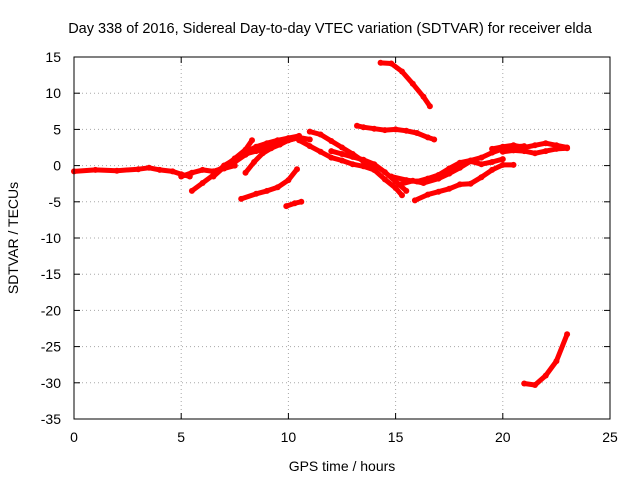 The width and height of the screenshot is (640, 480). I want to click on x-tick-label: 5, so click(181, 437).